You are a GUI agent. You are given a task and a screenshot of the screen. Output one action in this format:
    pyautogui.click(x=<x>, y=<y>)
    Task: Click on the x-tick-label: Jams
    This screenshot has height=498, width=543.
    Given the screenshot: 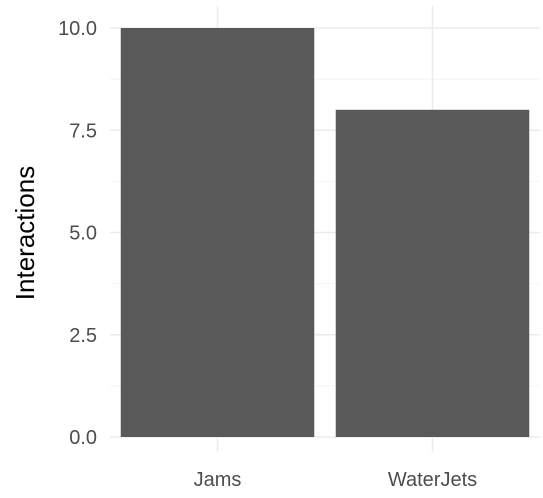 What is the action you would take?
    pyautogui.click(x=218, y=480)
    